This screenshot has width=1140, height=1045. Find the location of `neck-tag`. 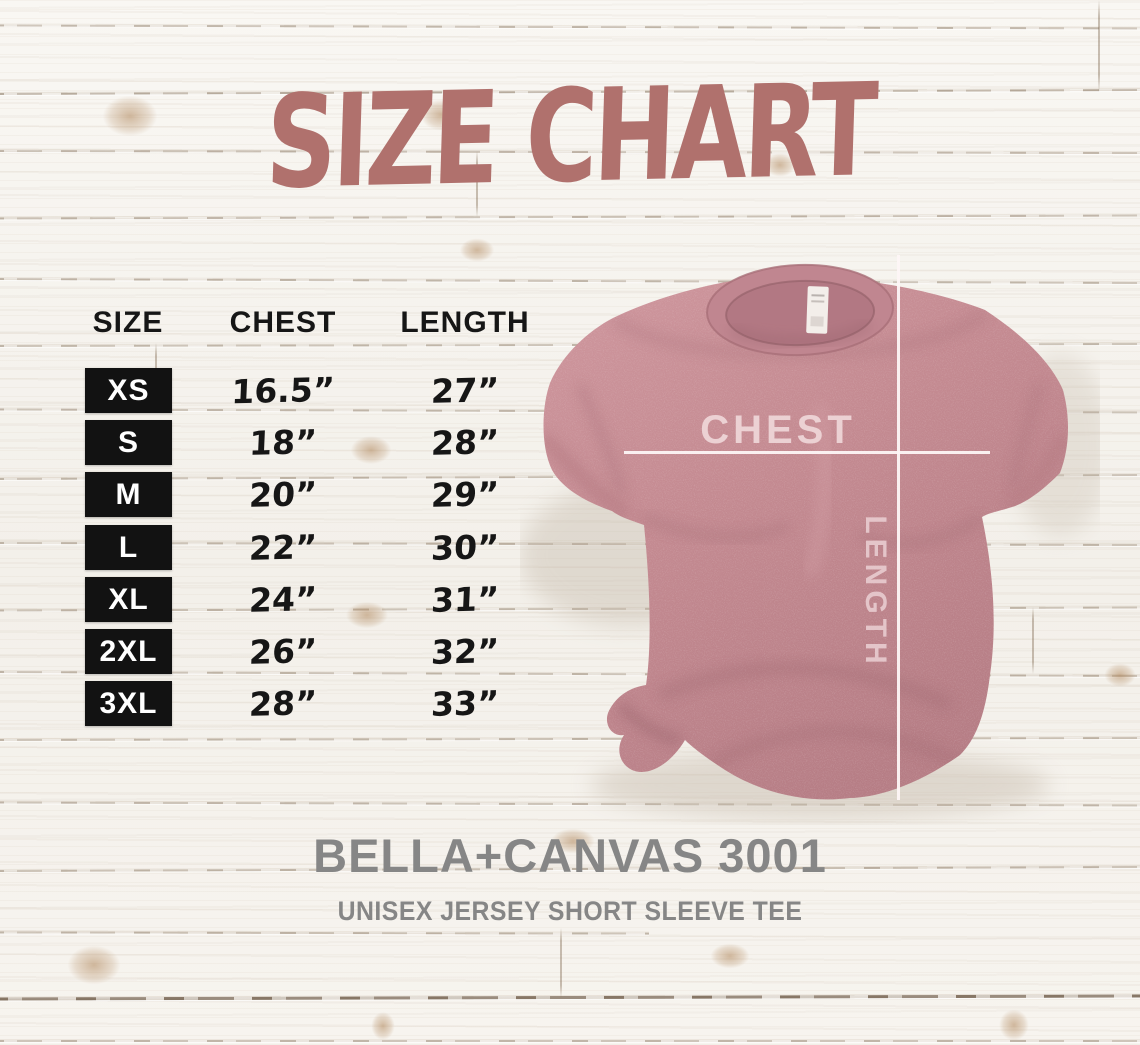

neck-tag is located at coordinates (817, 310).